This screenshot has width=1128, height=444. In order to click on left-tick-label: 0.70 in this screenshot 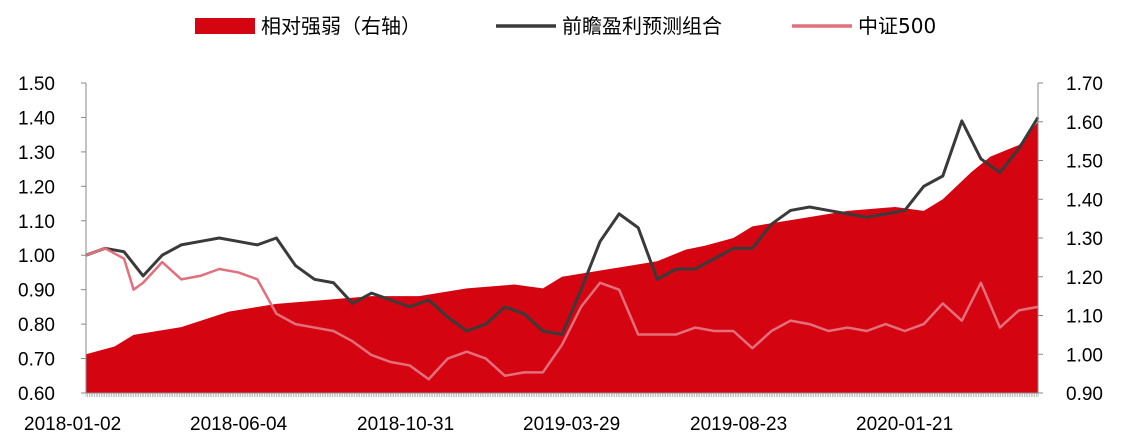, I will do `click(36, 360)`.